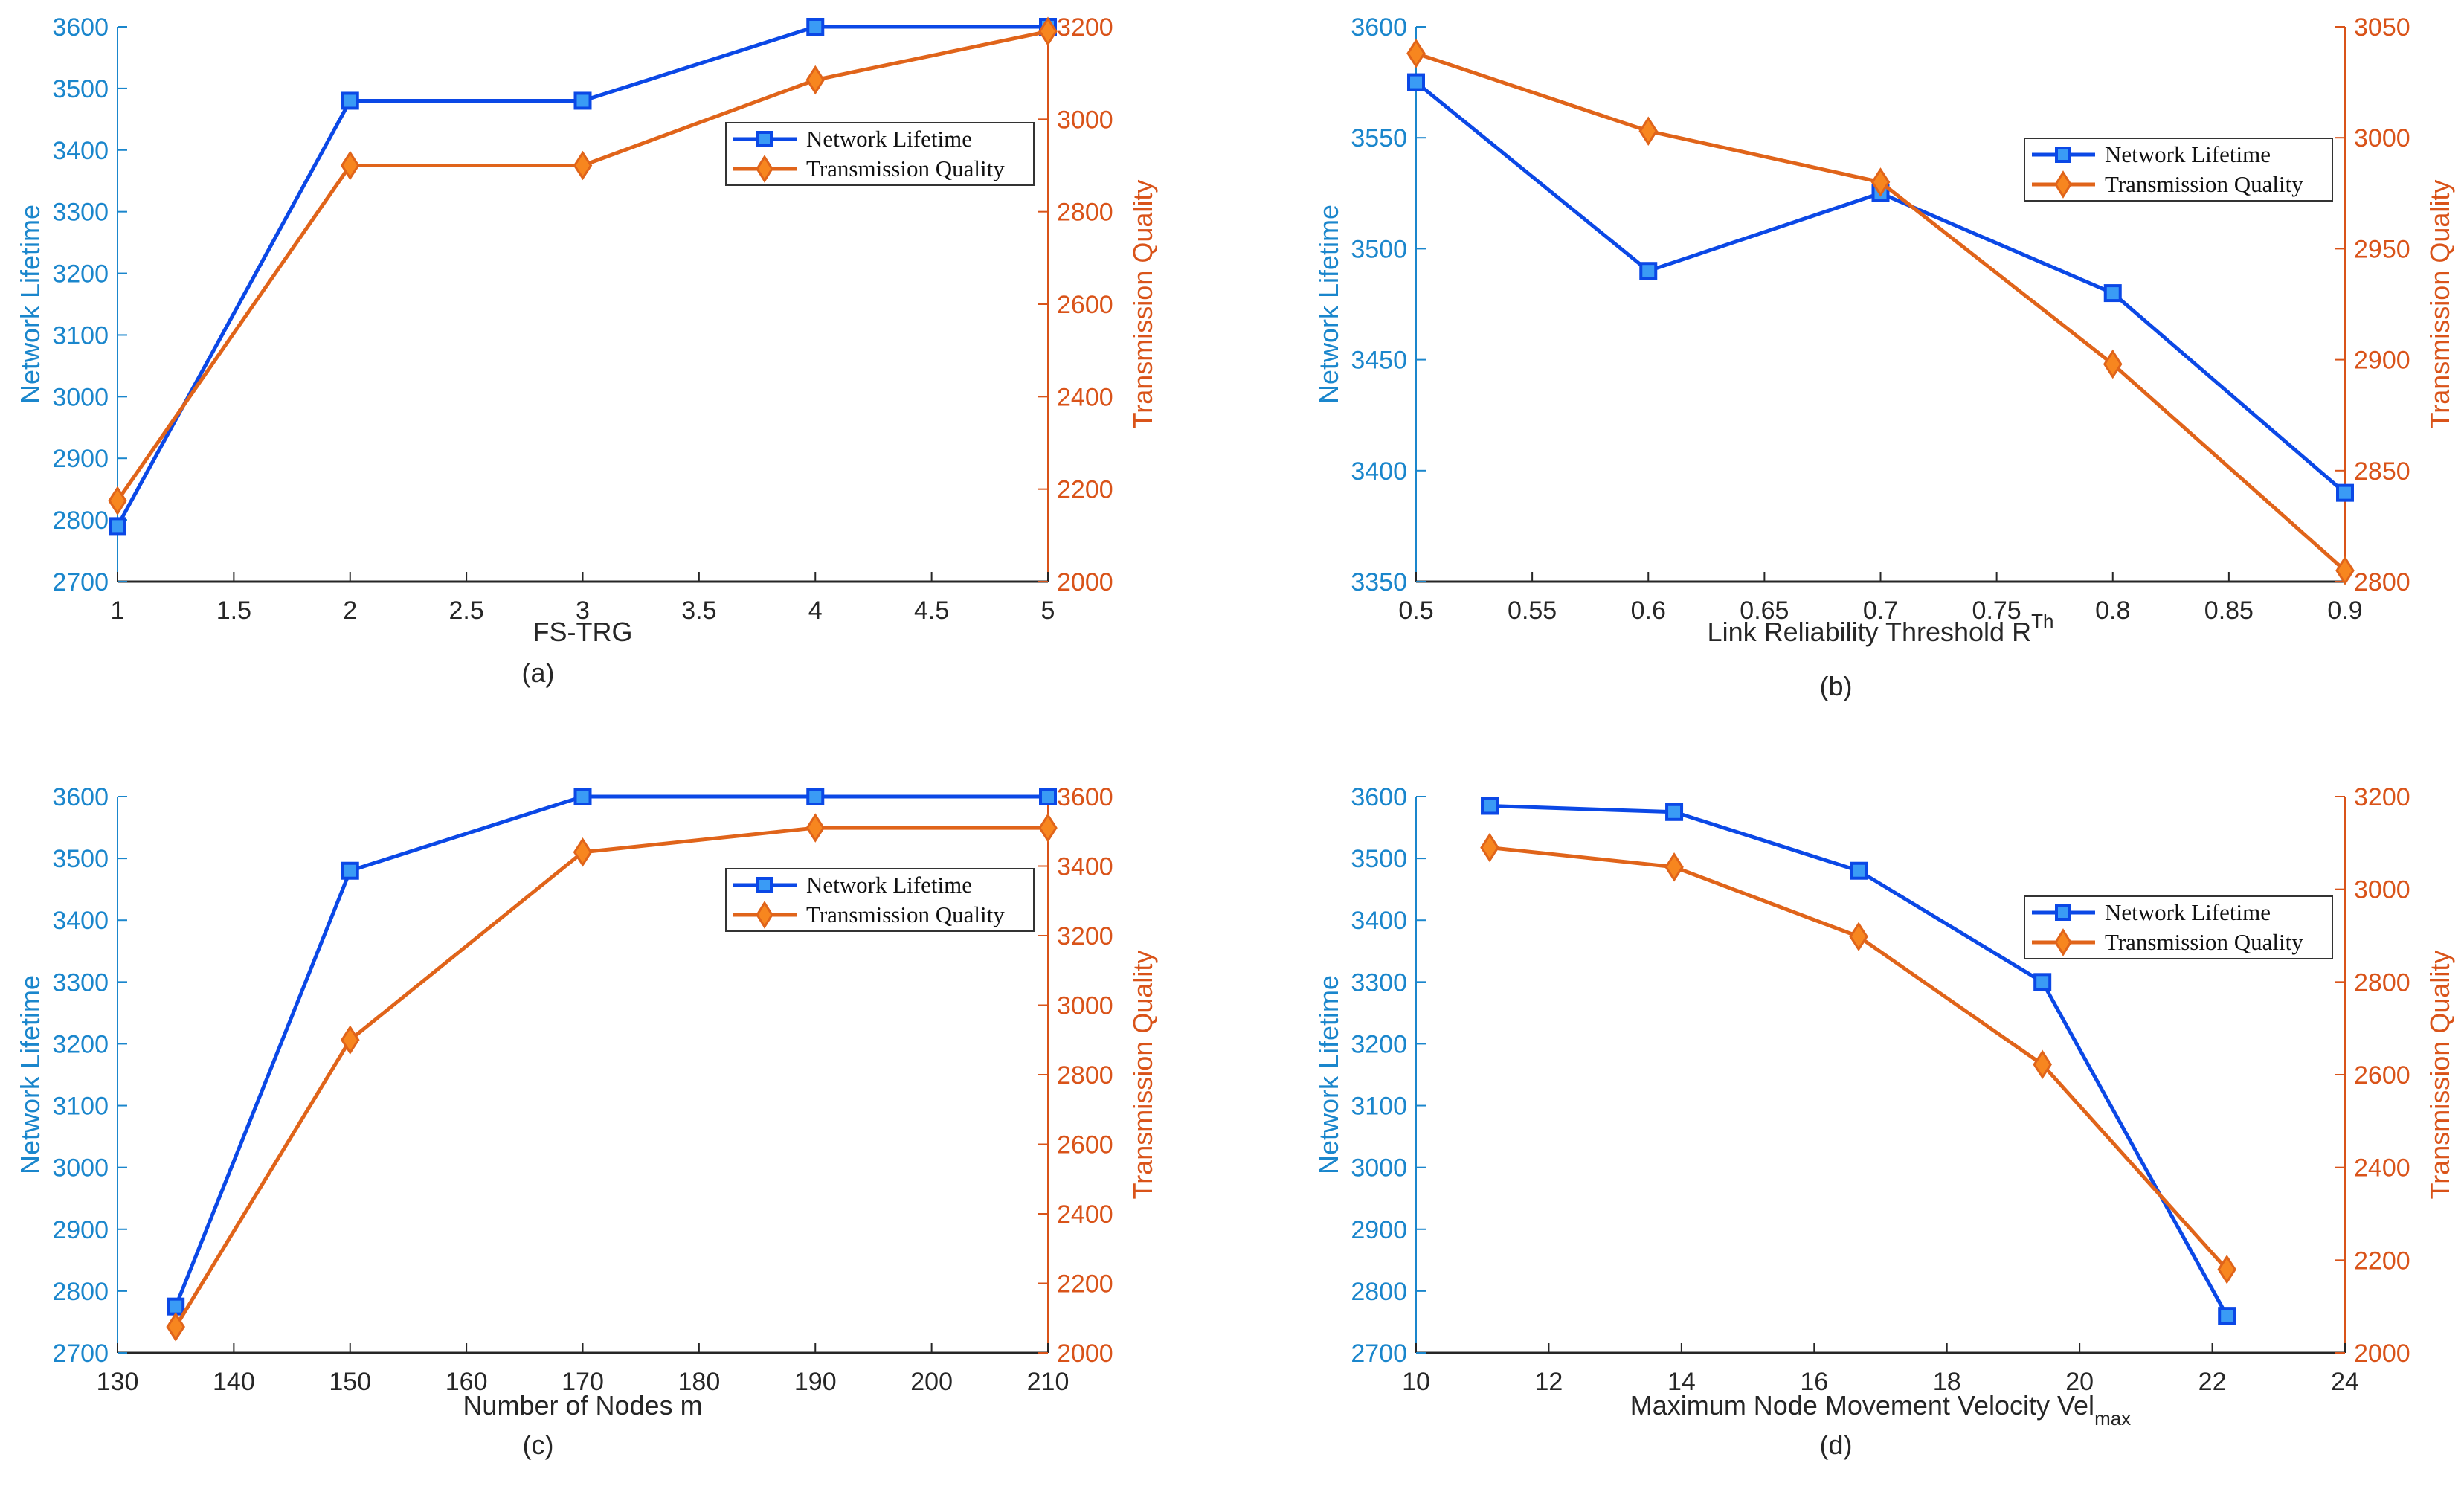  Describe the element at coordinates (1048, 610) in the screenshot. I see `x-tick-label: 5` at that location.